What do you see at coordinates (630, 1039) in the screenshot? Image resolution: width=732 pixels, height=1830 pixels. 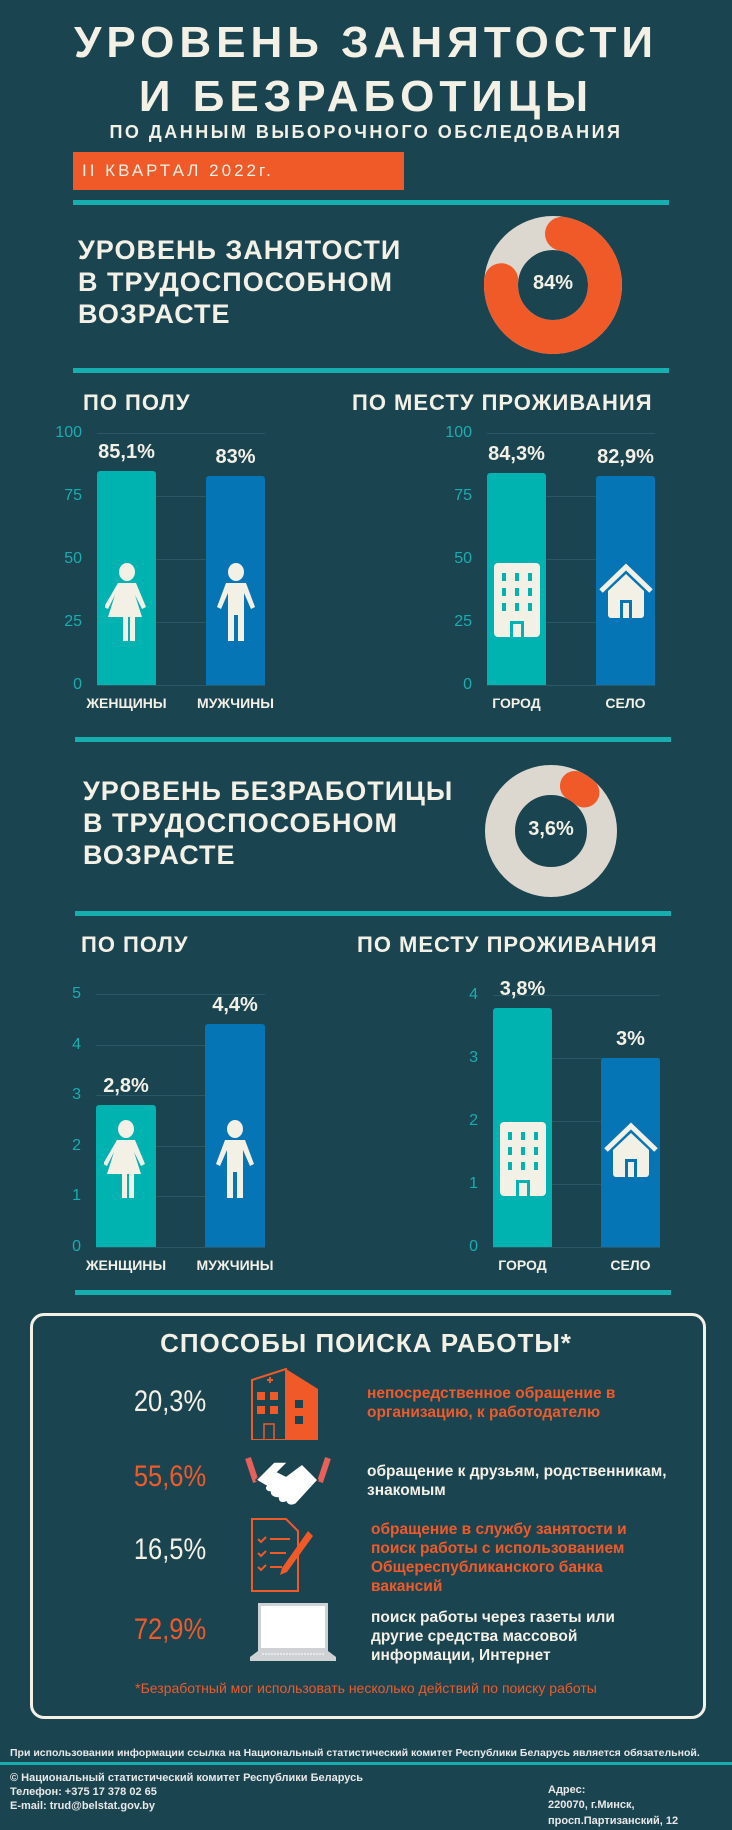 I see `bar-value-label: 3%` at bounding box center [630, 1039].